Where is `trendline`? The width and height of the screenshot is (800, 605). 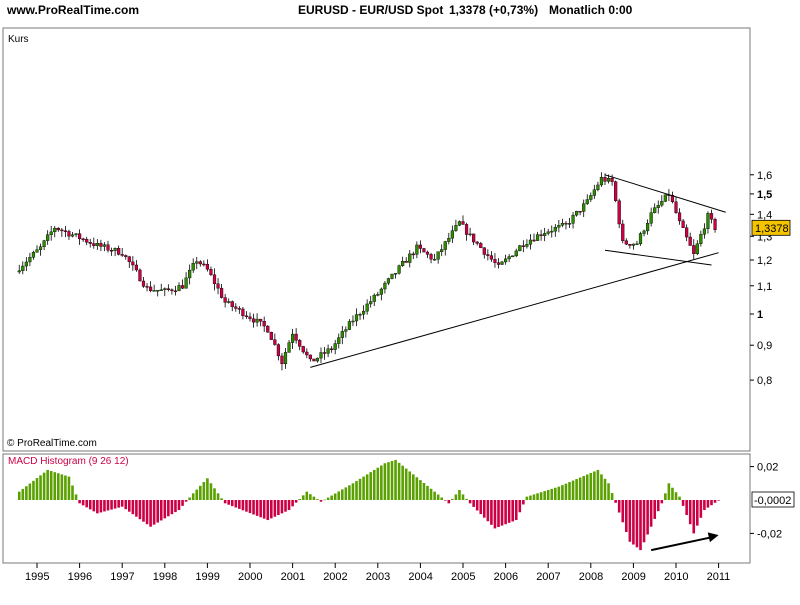
trendline is located at coordinates (514, 310).